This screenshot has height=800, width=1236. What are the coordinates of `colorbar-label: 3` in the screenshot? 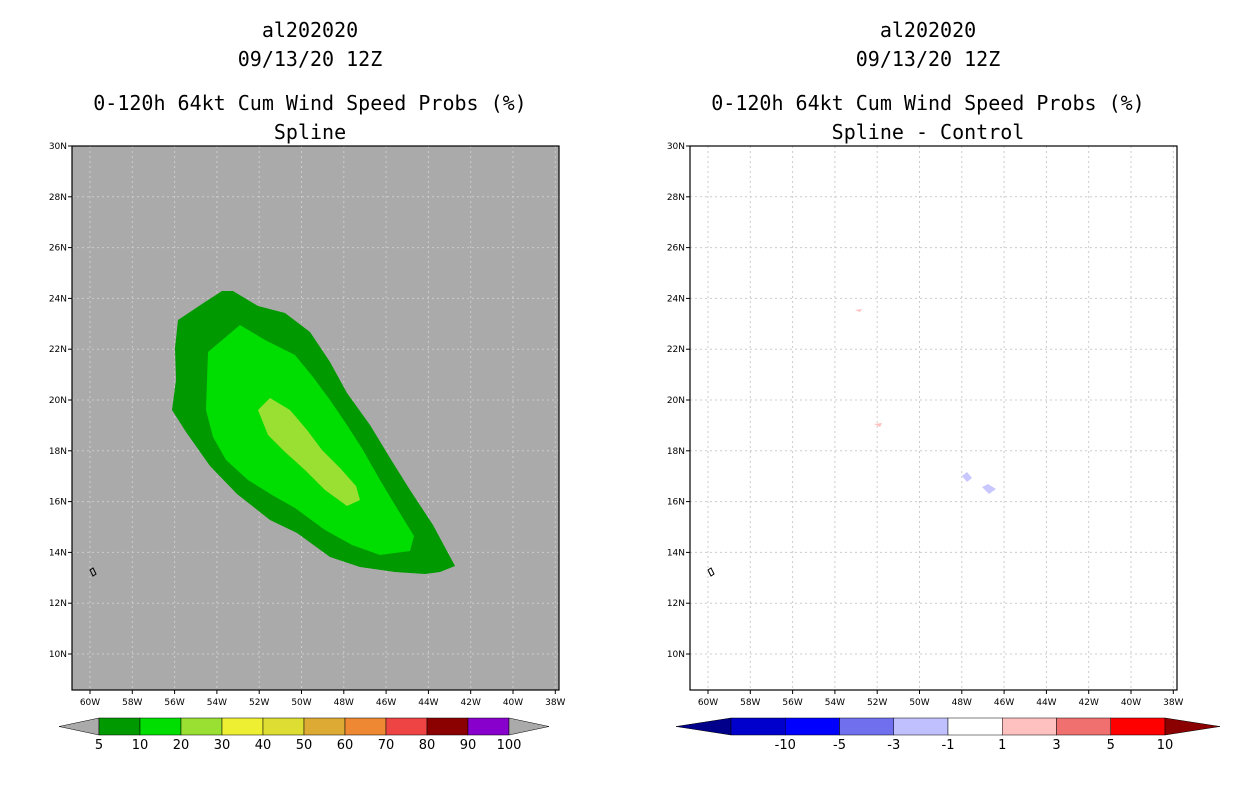 It's located at (1056, 745).